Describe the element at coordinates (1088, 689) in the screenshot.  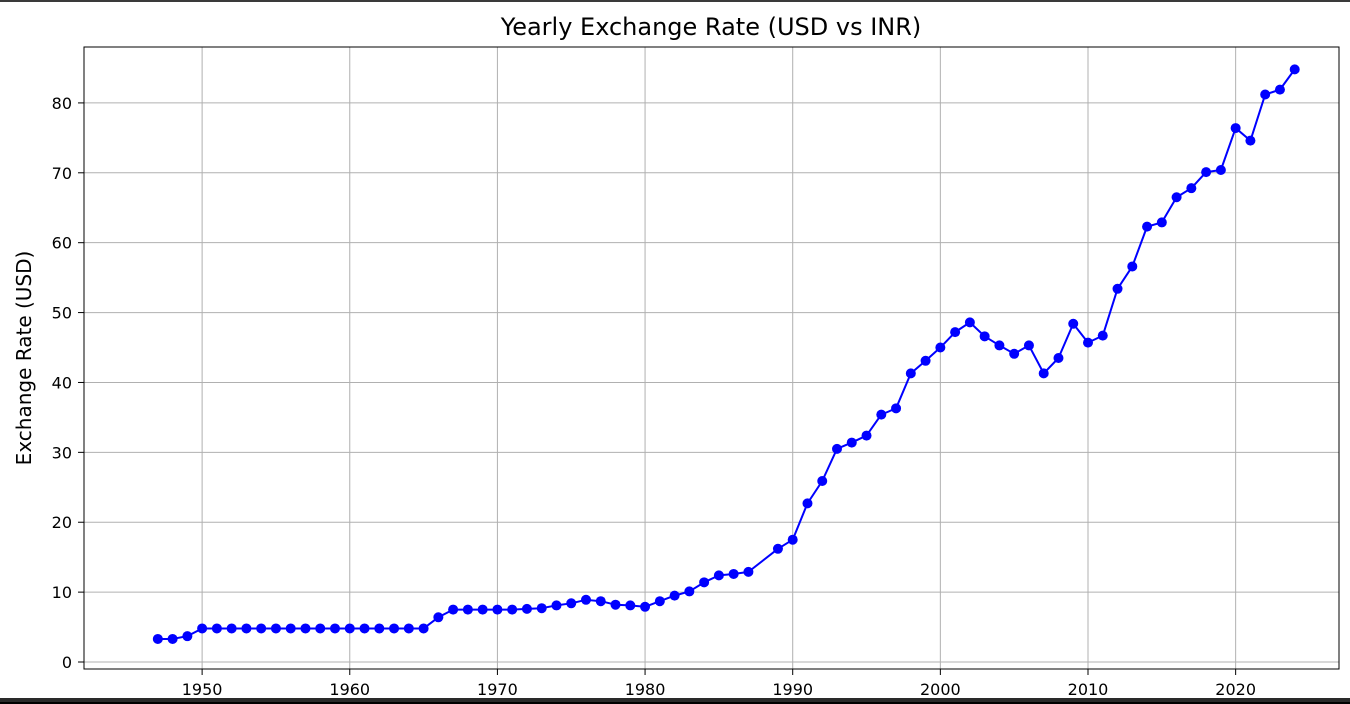
I see `x-tick-label: 2010` at that location.